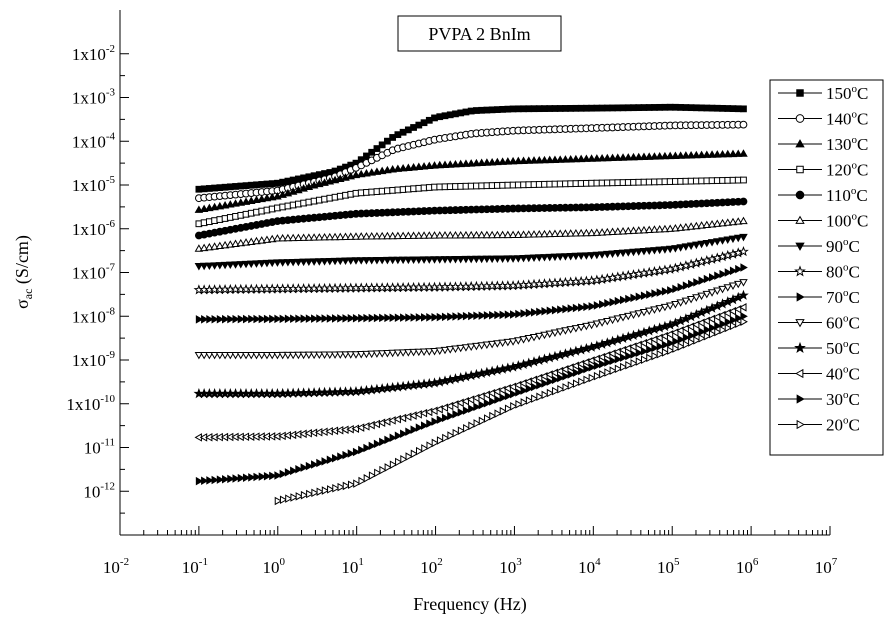 This screenshot has width=891, height=619. Describe the element at coordinates (94, 228) in the screenshot. I see `y-tick-label: 1x10⁻⁶` at that location.